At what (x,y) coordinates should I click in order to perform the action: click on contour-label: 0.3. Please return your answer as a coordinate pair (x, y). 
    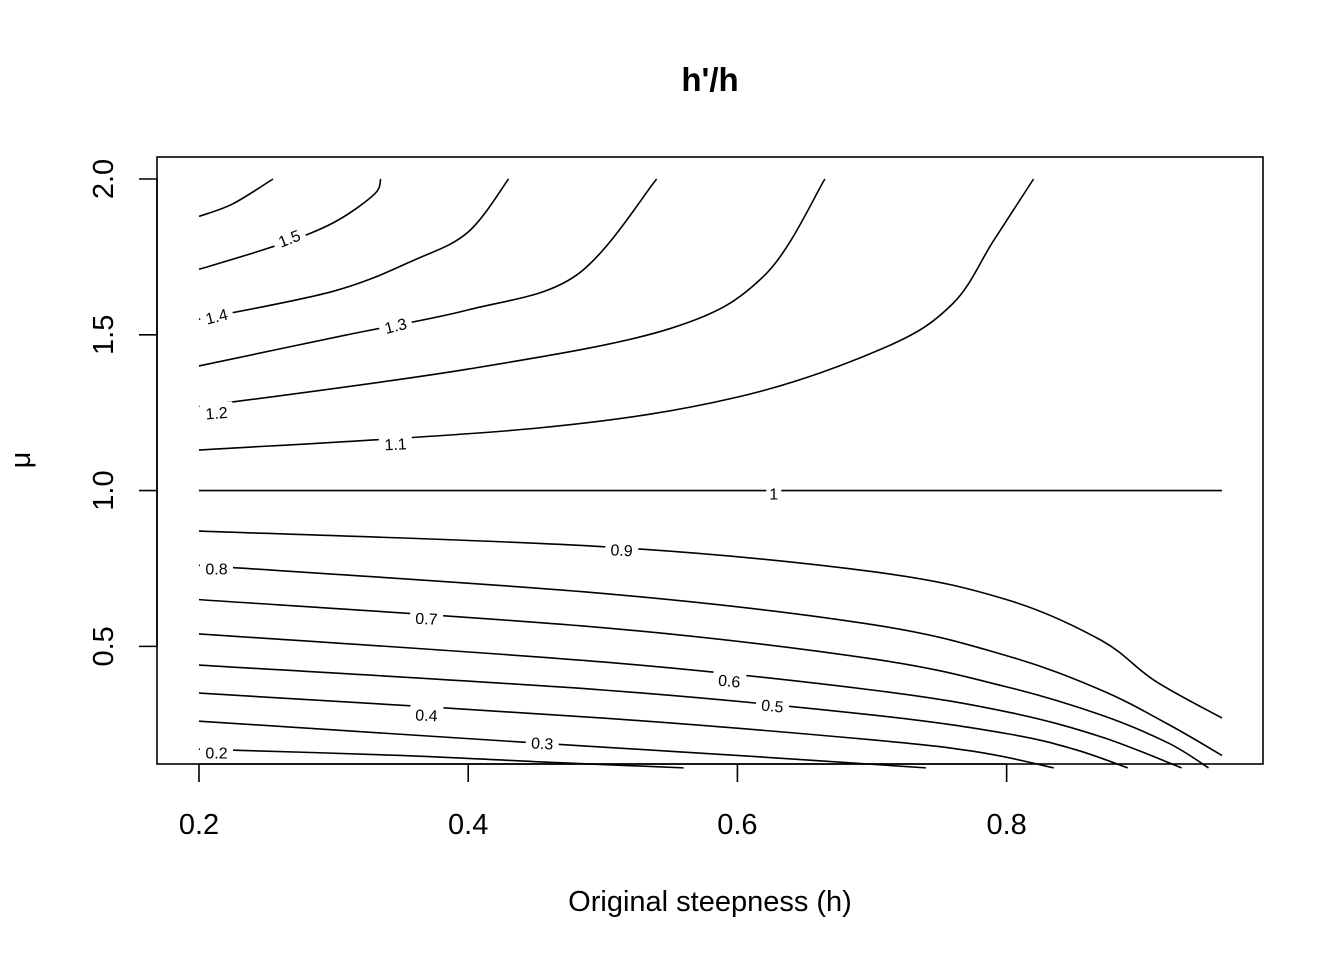
    Looking at the image, I should click on (542, 743).